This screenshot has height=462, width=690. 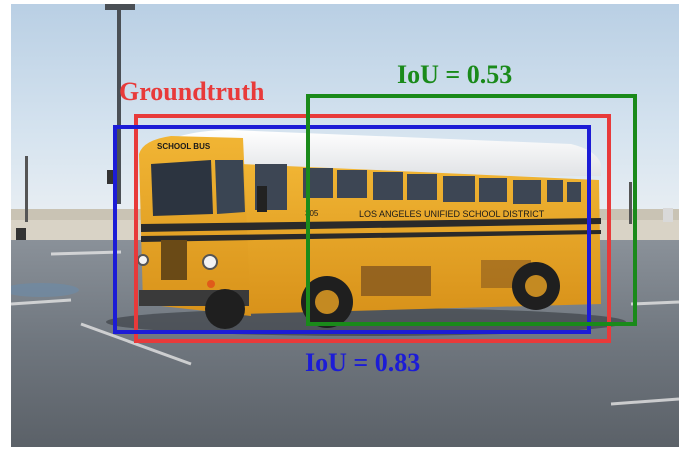 I want to click on bus-front-text: SCHOOL BUS, so click(x=184, y=146).